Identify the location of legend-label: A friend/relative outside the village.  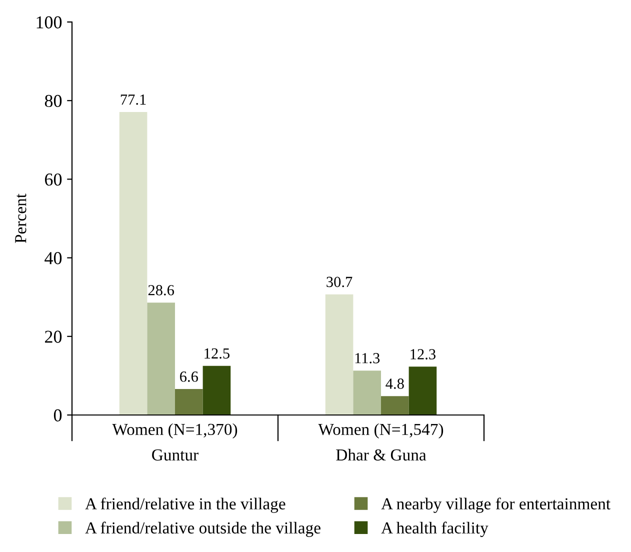
(202, 529).